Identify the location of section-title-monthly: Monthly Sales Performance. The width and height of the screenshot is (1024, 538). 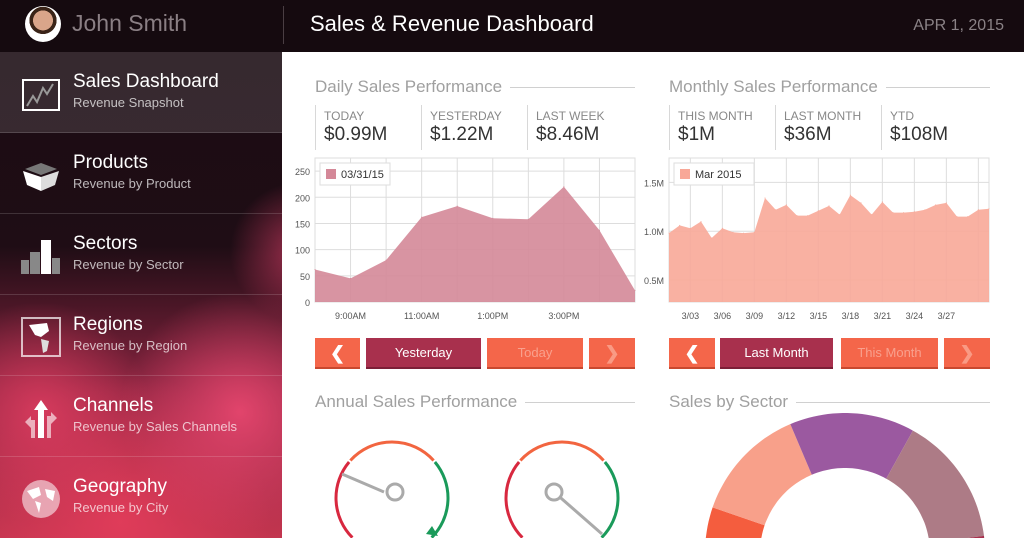
(777, 87).